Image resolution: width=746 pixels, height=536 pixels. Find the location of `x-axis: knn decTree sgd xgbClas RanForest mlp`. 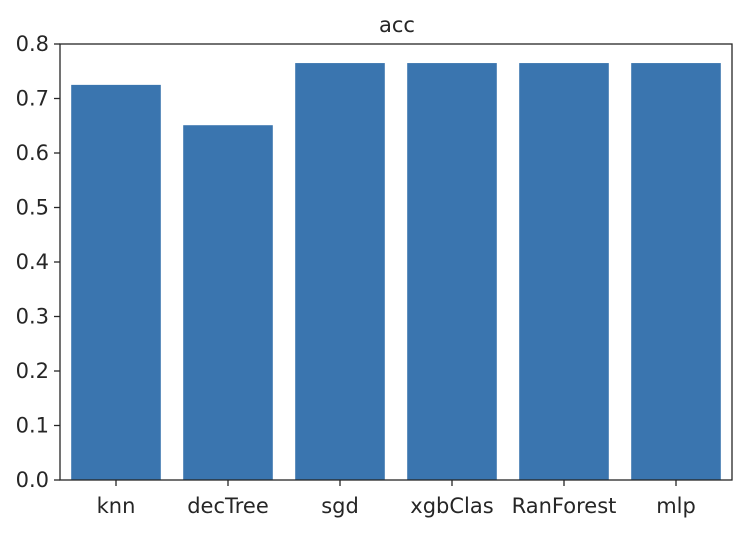

x-axis: knn decTree sgd xgbClas RanForest mlp is located at coordinates (396, 499).